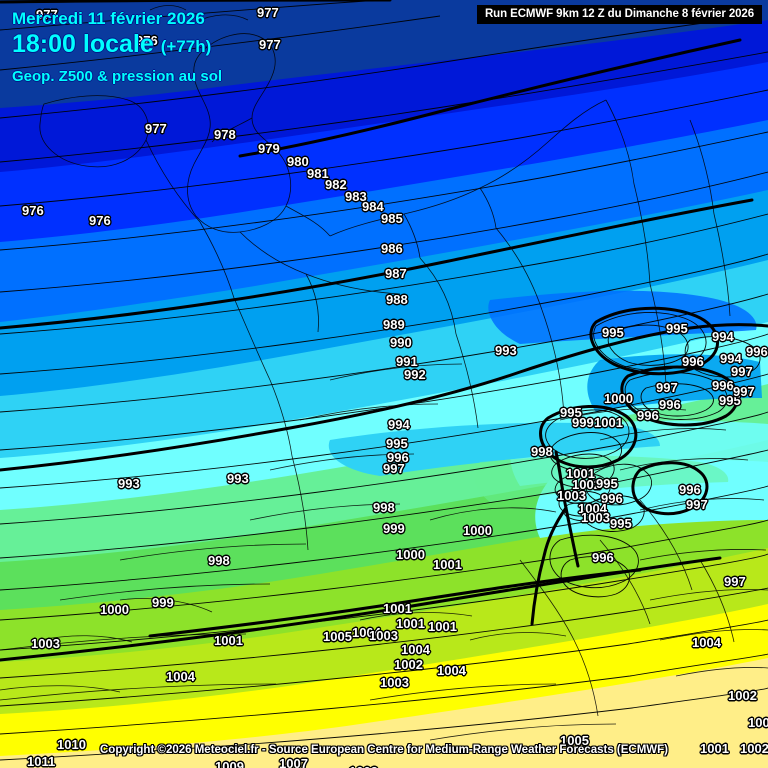 Image resolution: width=768 pixels, height=768 pixels. What do you see at coordinates (117, 77) in the screenshot?
I see `forecast-parameter: Geop. Z500 & pression au sol` at bounding box center [117, 77].